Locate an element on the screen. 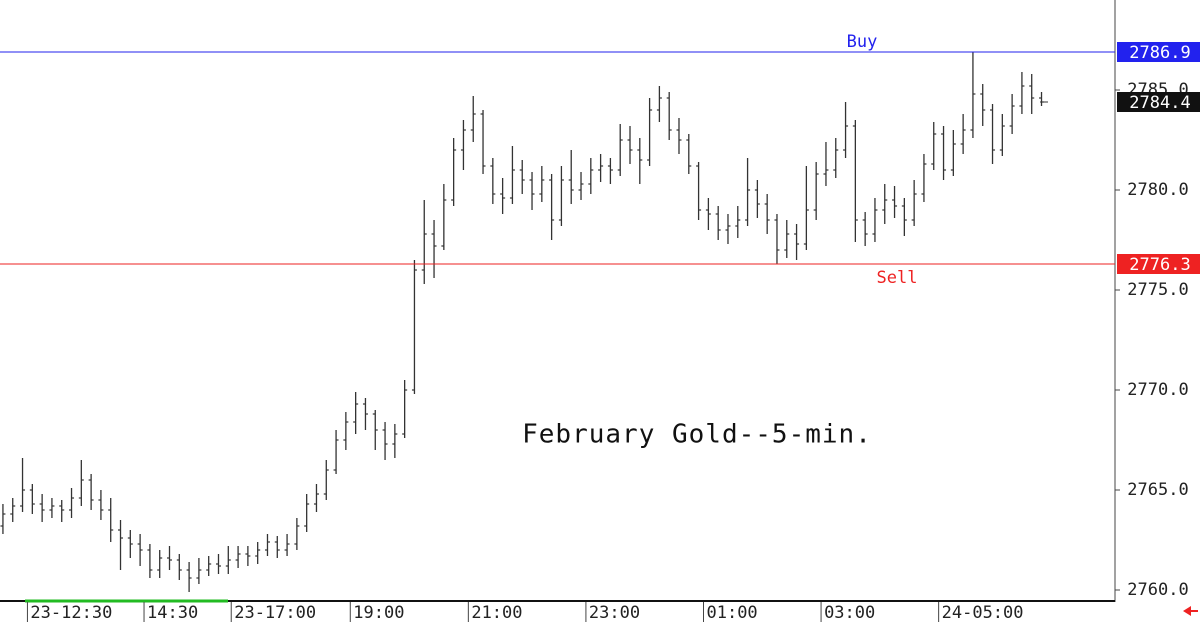  level-price: 2786.9 is located at coordinates (1159, 53).